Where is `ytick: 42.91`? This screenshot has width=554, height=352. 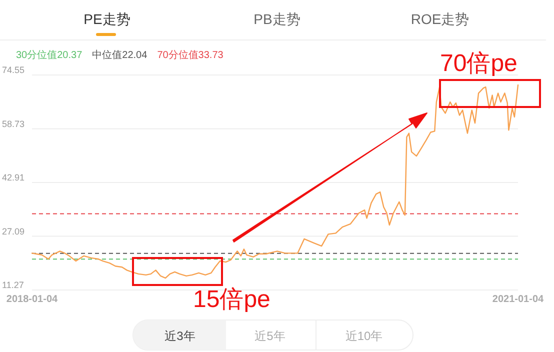 ytick: 42.91 is located at coordinates (13, 177).